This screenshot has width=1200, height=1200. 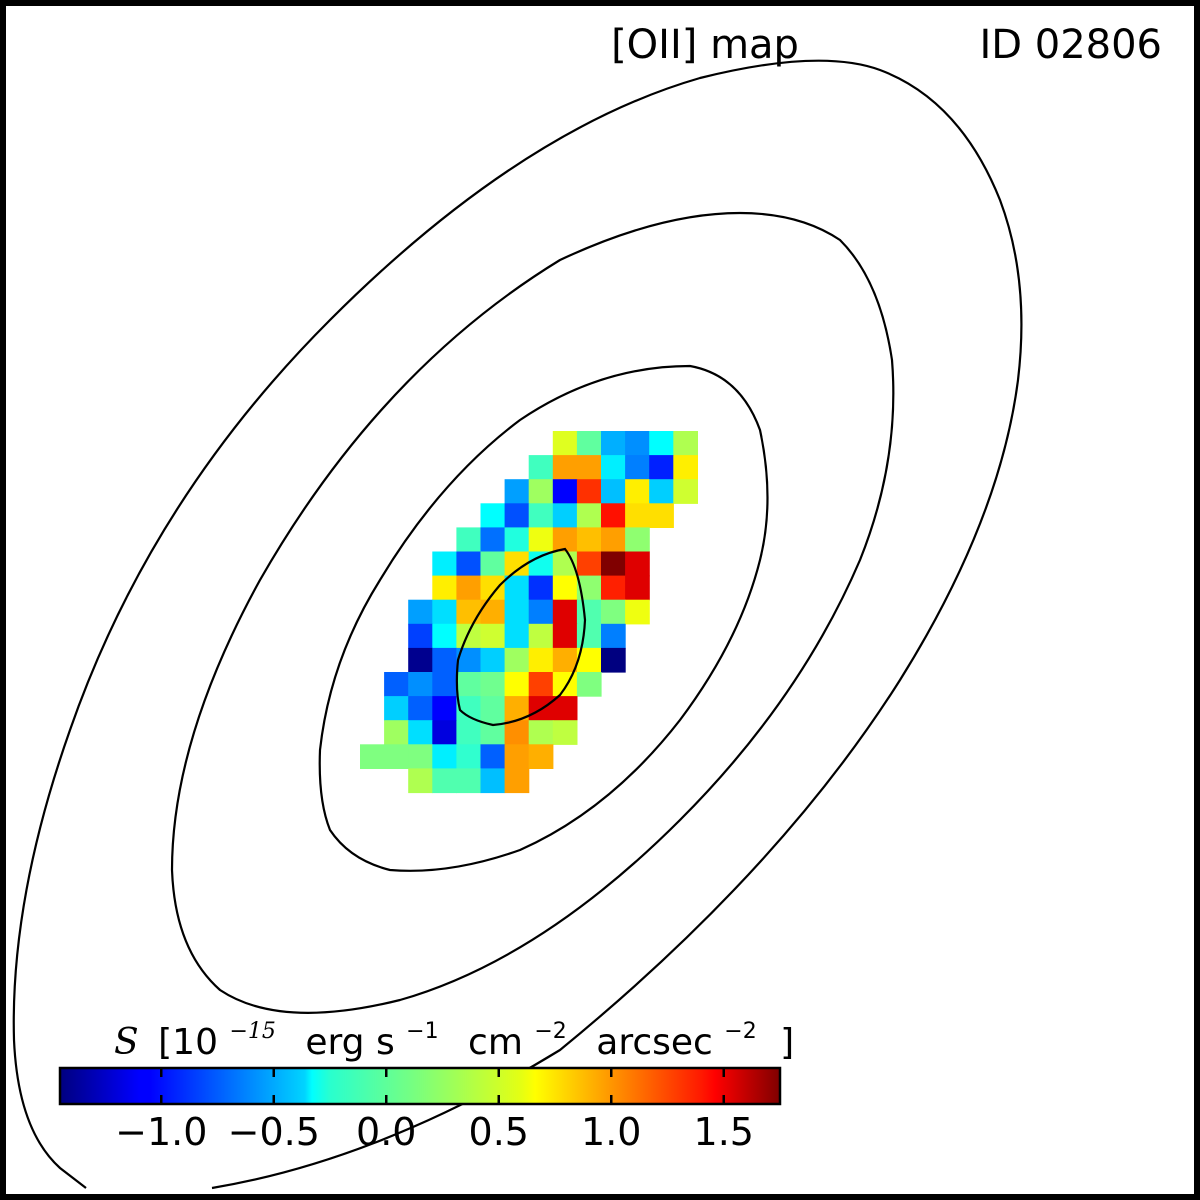 What do you see at coordinates (521, 637) in the screenshot?
I see `contour-inner` at bounding box center [521, 637].